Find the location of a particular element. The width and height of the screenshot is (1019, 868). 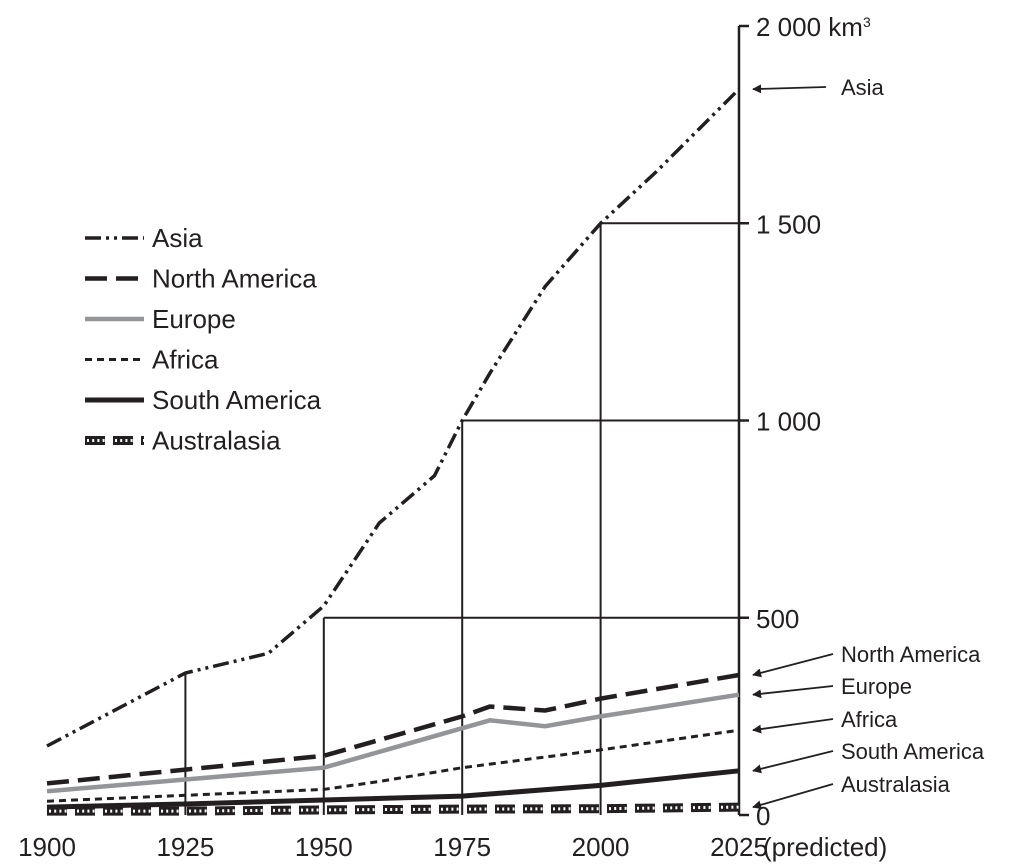

x-axis-suffix: (predicted) is located at coordinates (825, 847).